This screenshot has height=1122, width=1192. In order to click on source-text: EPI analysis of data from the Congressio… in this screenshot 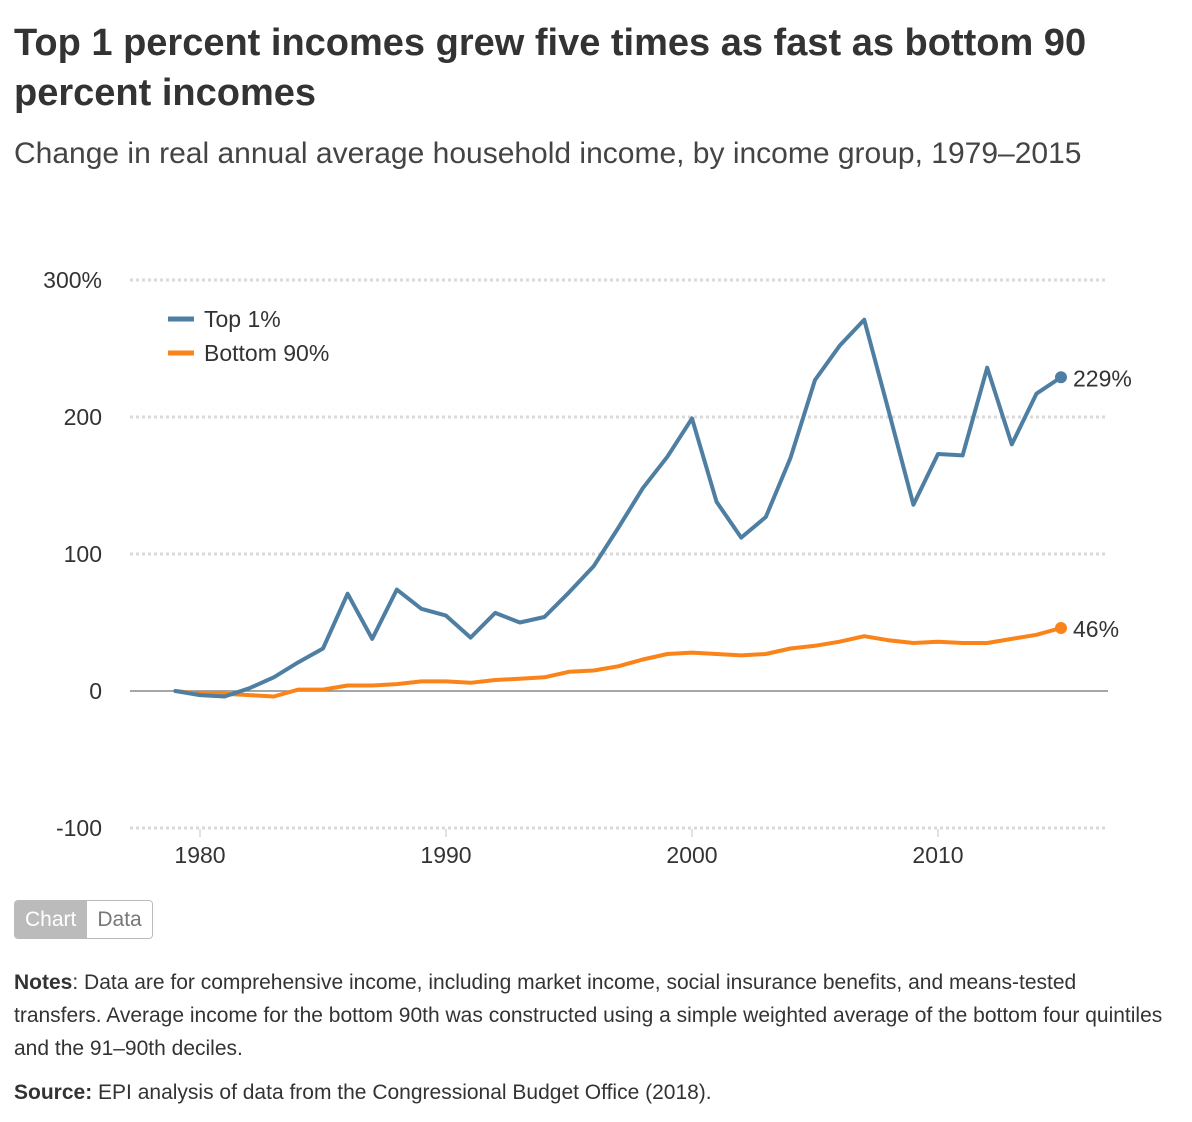, I will do `click(402, 1092)`.